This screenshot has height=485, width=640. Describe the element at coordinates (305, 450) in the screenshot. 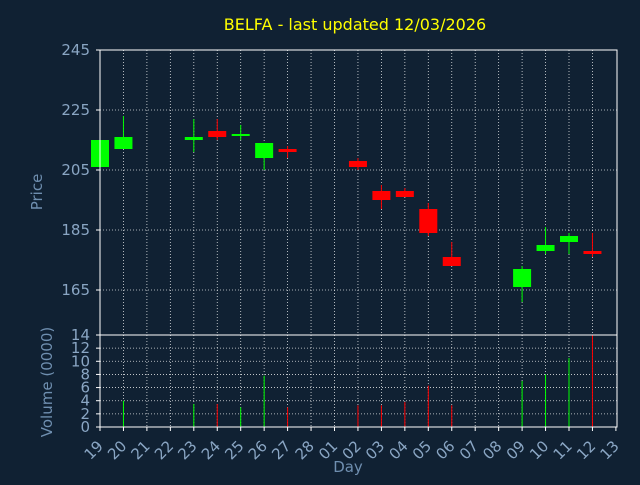

I see `x-tick-label: 28` at that location.